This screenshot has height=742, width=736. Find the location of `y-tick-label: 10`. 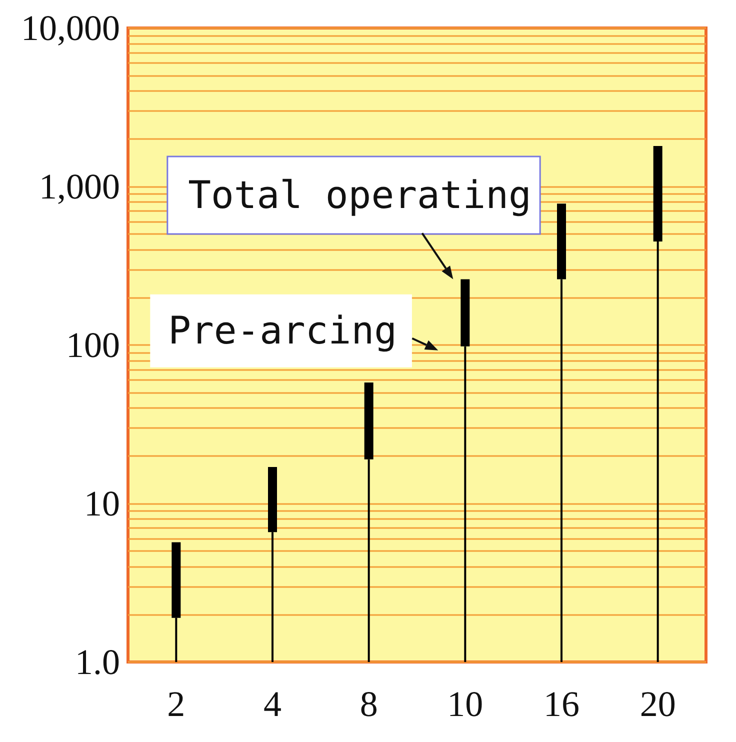

y-tick-label: 10 is located at coordinates (102, 504).